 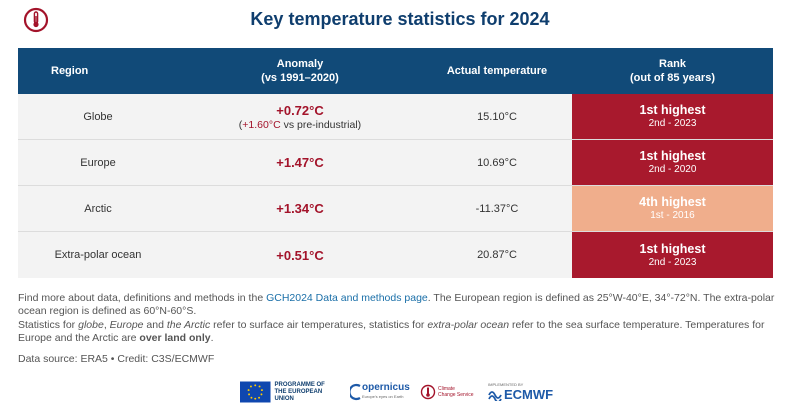 I want to click on rank-cell: 1st highest 2nd - 2020, so click(x=672, y=162).